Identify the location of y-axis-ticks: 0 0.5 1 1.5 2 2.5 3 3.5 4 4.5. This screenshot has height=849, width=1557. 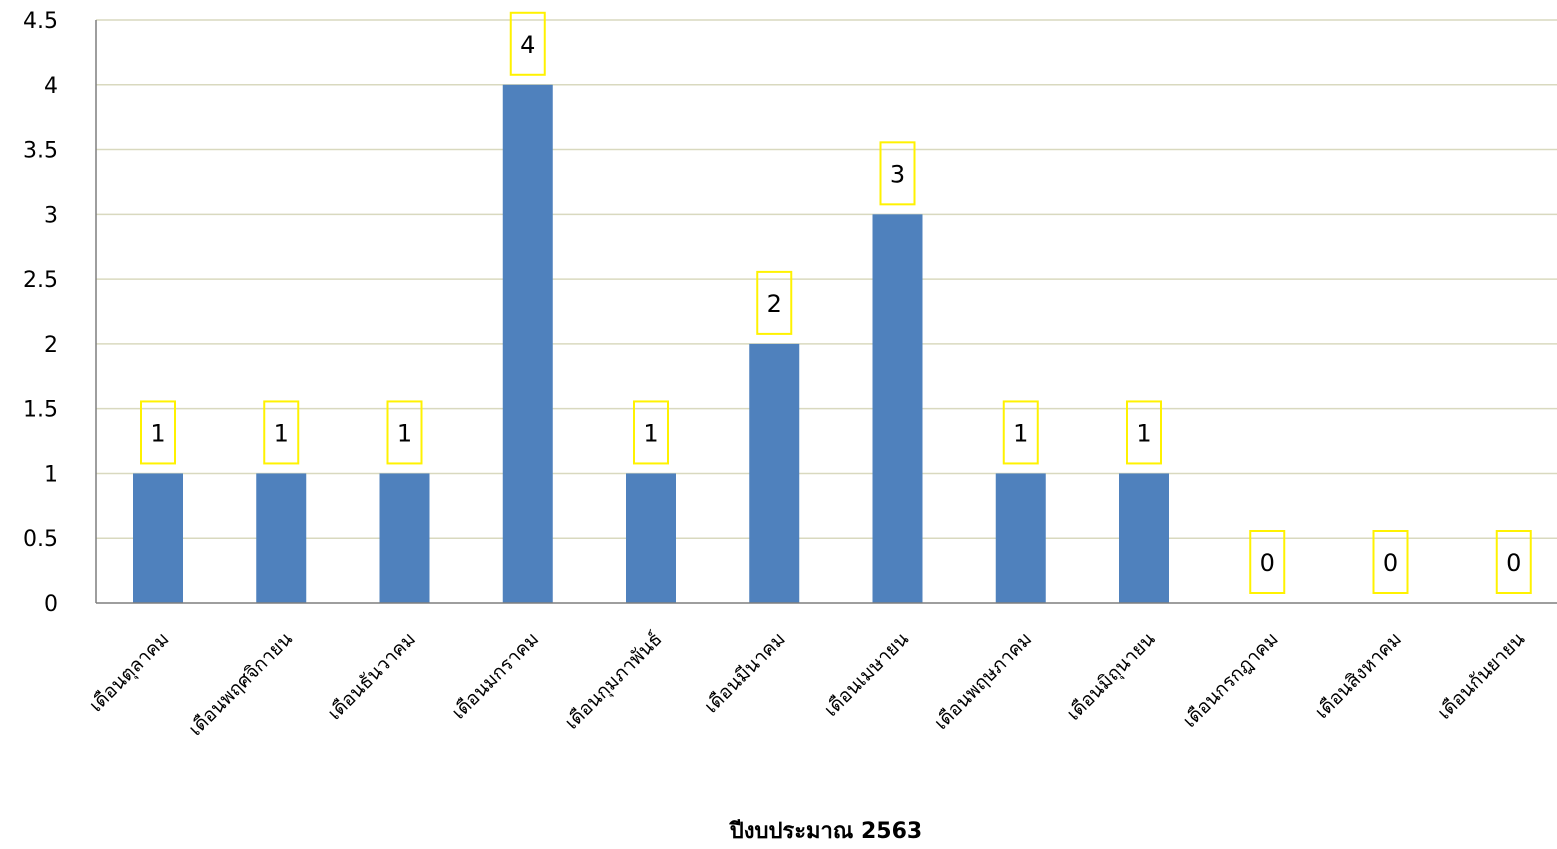
(40, 313).